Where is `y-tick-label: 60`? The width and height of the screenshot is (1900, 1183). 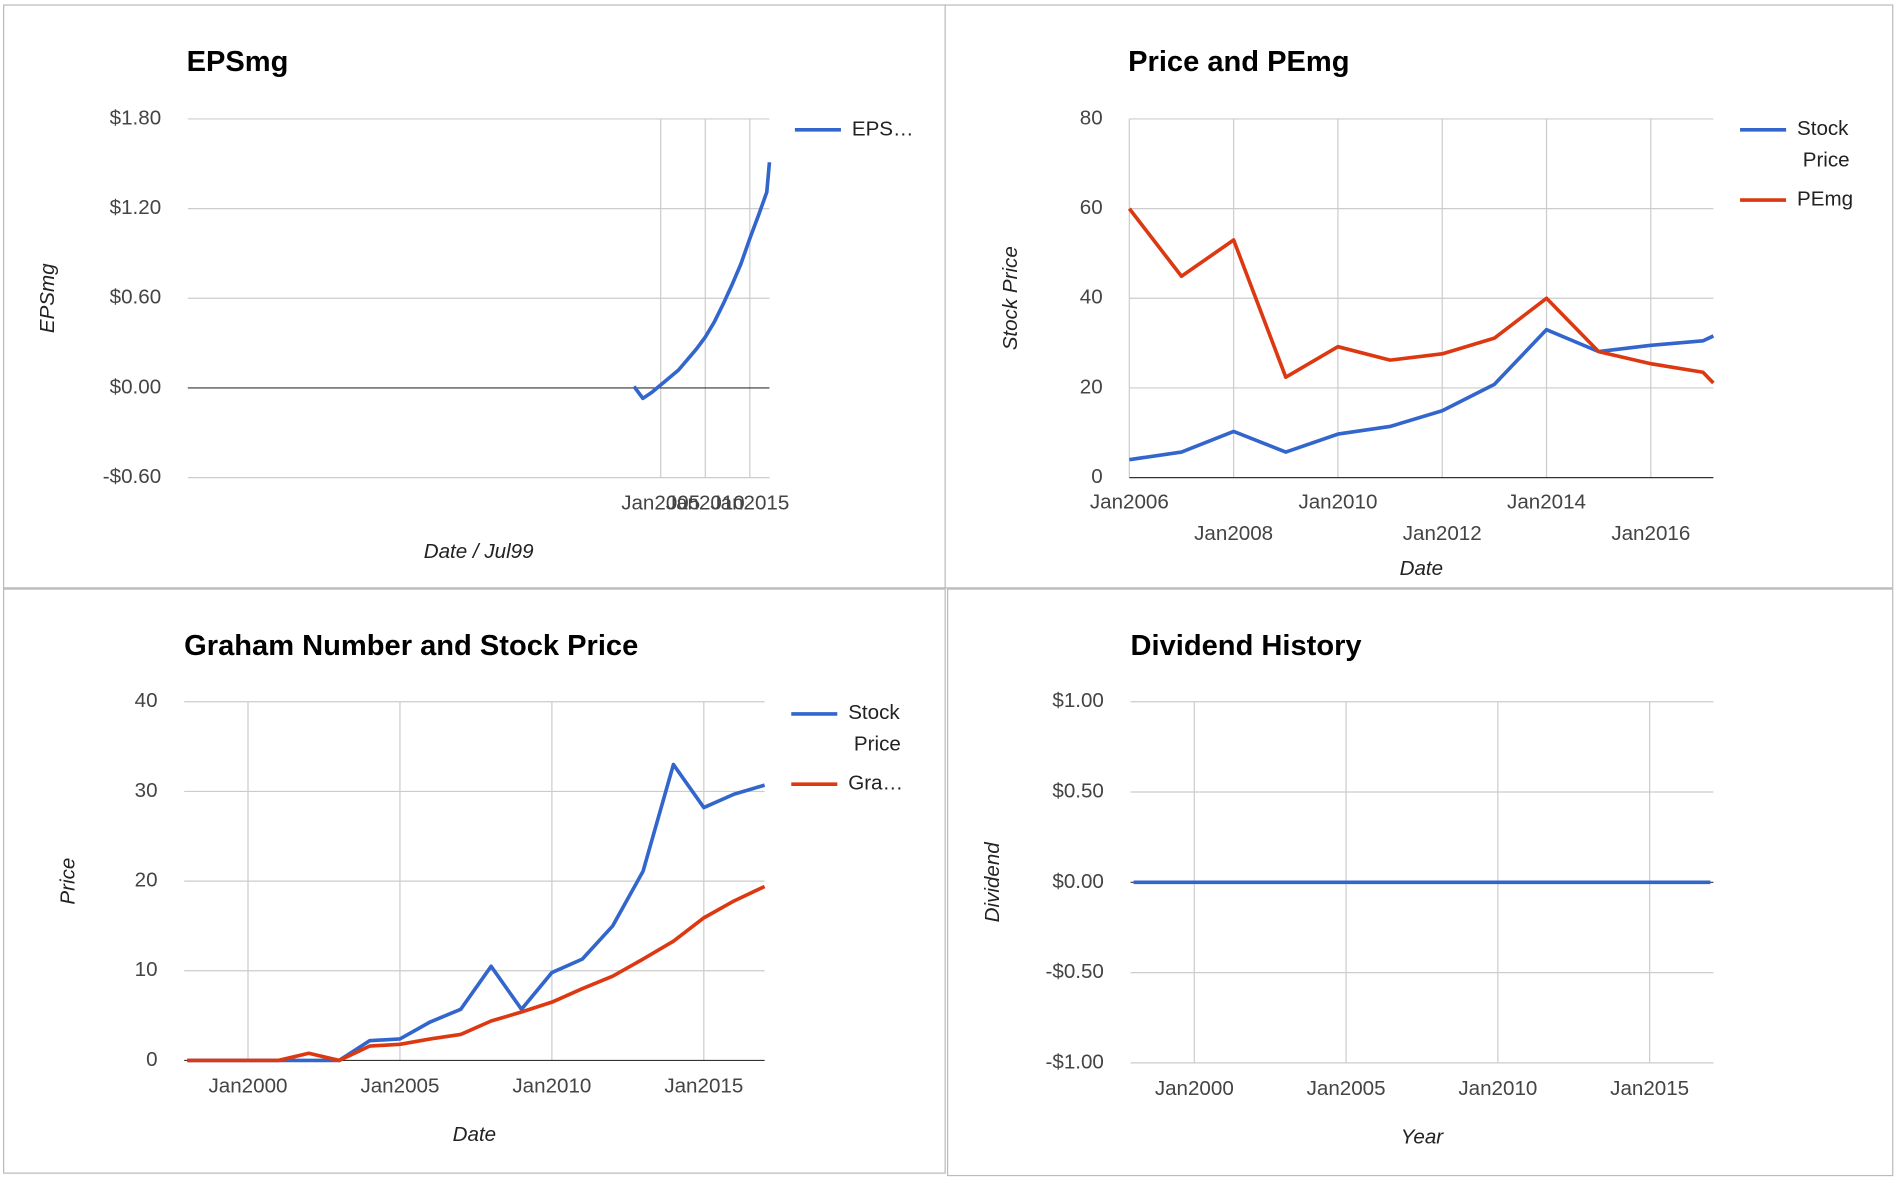
y-tick-label: 60 is located at coordinates (1091, 207).